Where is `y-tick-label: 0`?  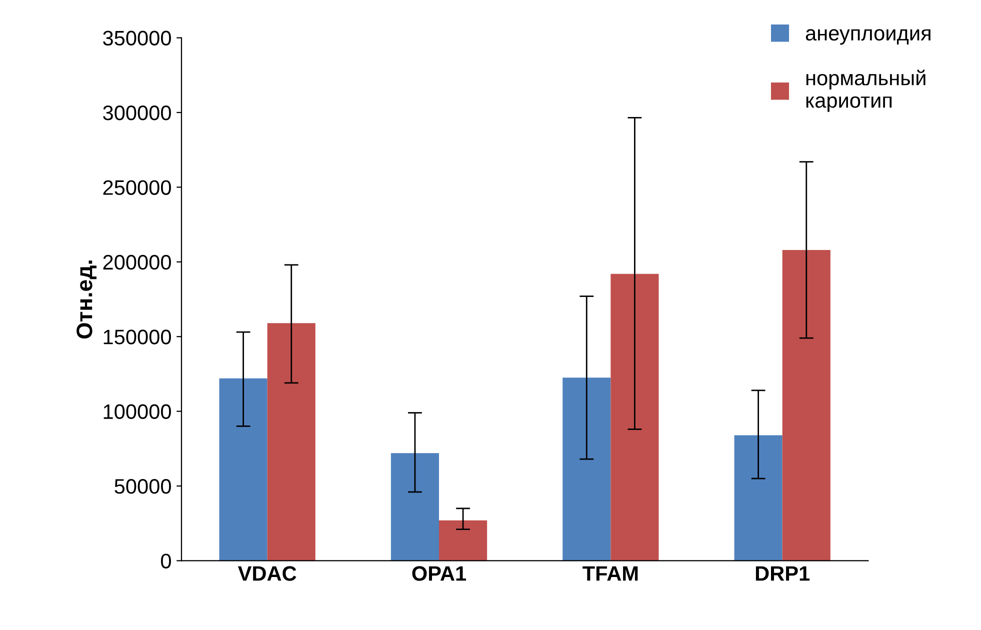
y-tick-label: 0 is located at coordinates (165, 561).